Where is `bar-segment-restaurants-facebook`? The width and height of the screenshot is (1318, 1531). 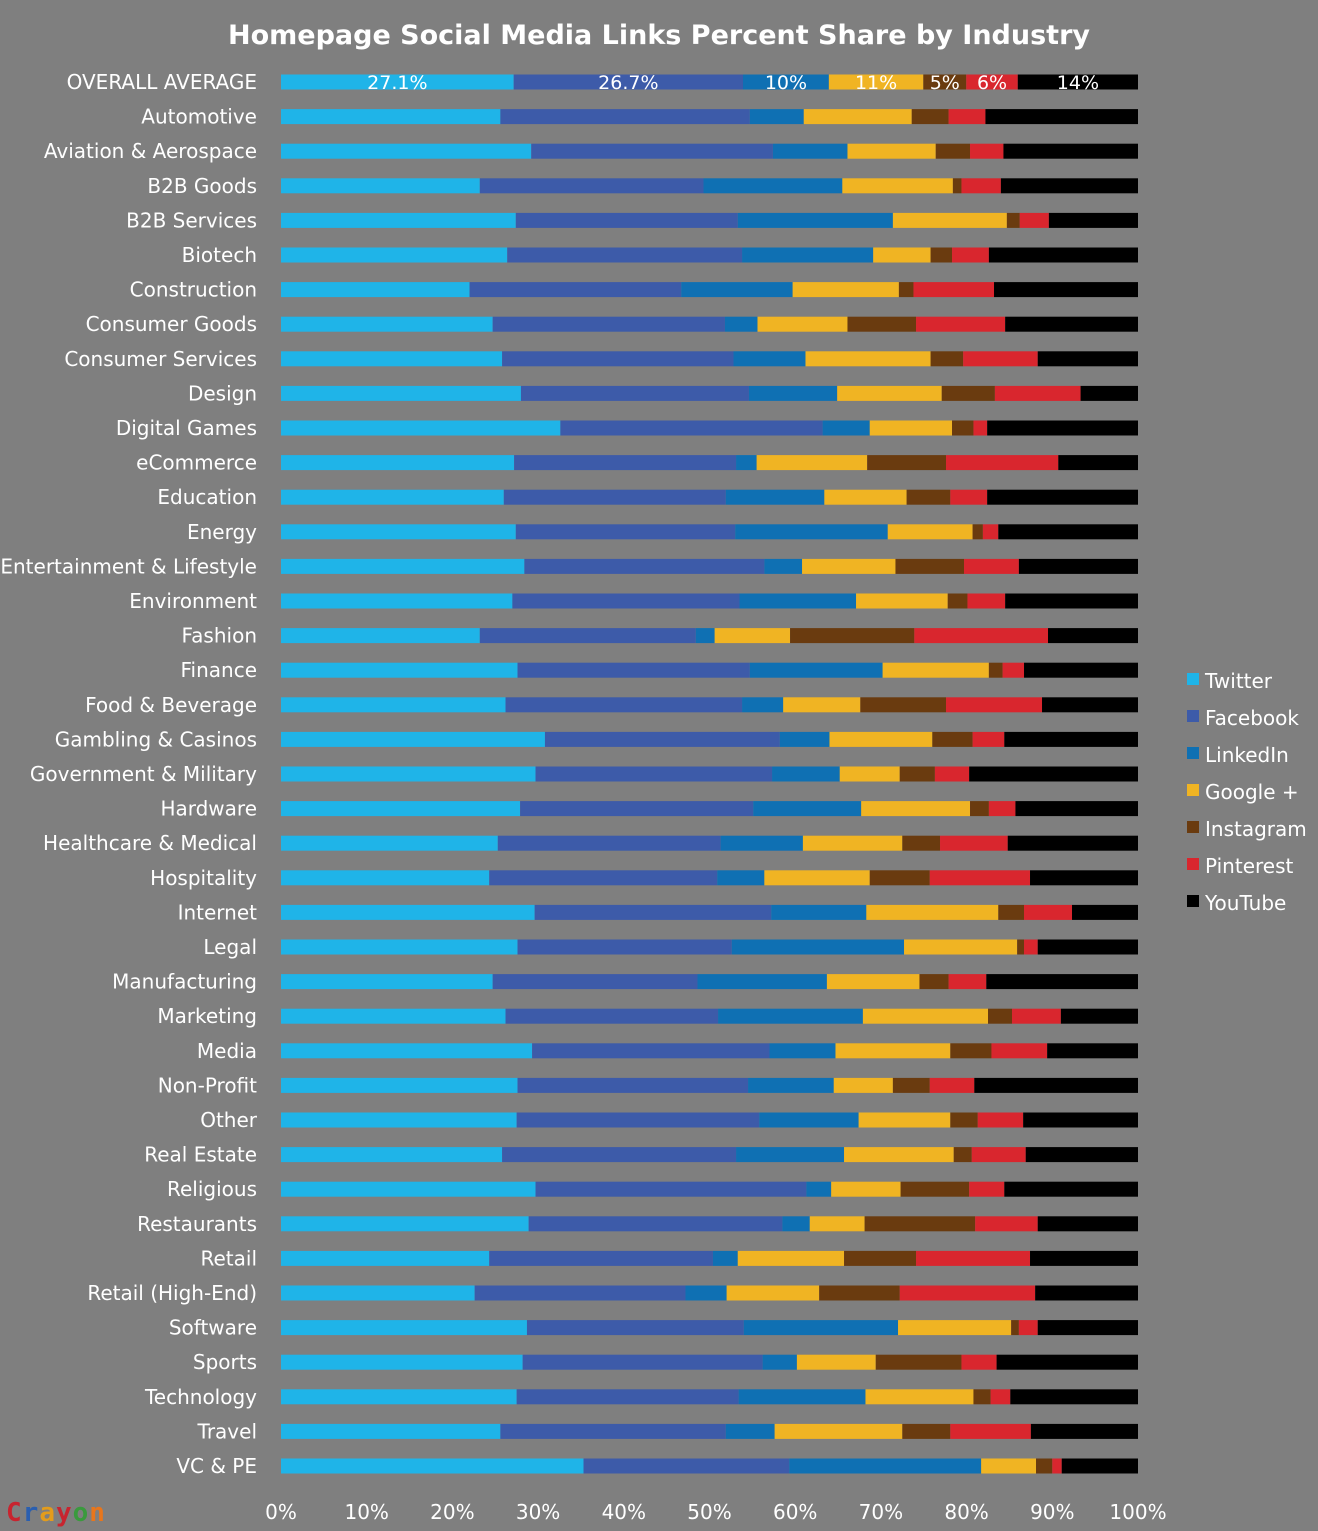
bar-segment-restaurants-facebook is located at coordinates (655, 1224).